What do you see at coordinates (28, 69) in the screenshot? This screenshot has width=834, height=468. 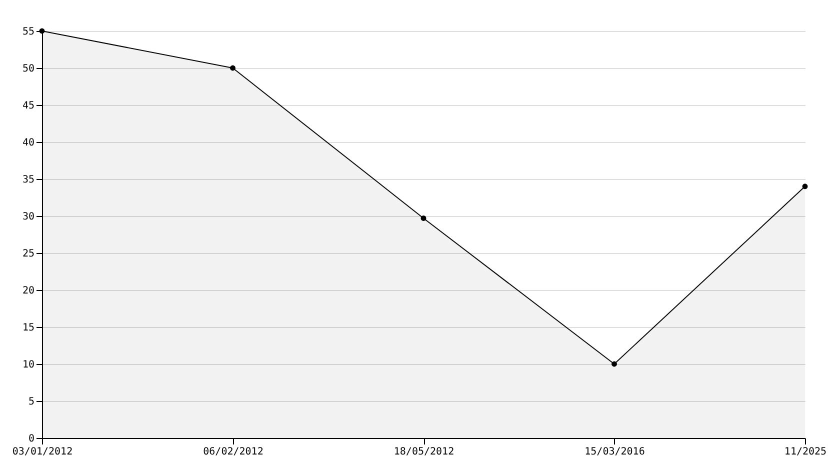 I see `y-tick-label: 50` at bounding box center [28, 69].